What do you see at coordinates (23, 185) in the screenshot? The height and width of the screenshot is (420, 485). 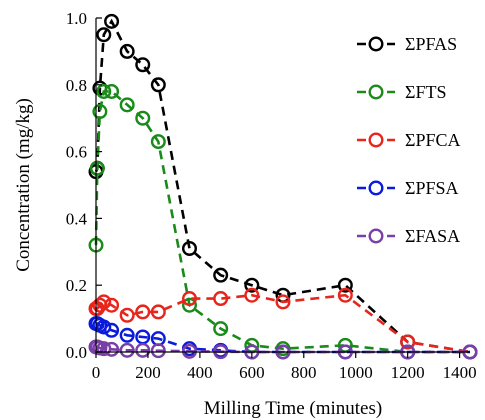 I see `y-axis-title: Concentration (mg/kg)` at bounding box center [23, 185].